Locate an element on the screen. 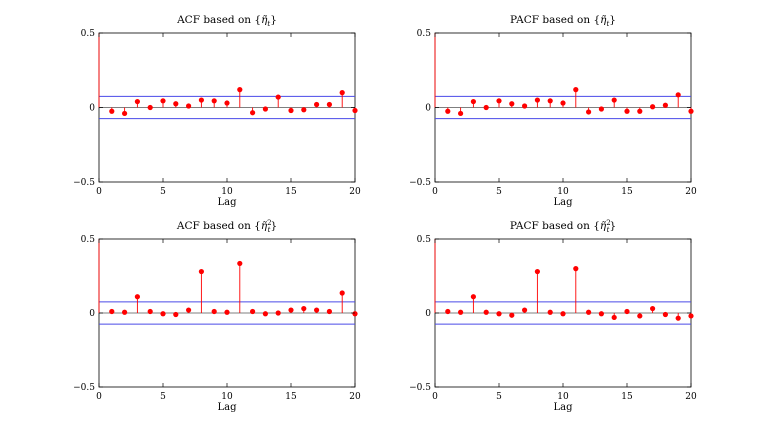  panel-title: ACF based on {η̃2 t} is located at coordinates (226, 226).